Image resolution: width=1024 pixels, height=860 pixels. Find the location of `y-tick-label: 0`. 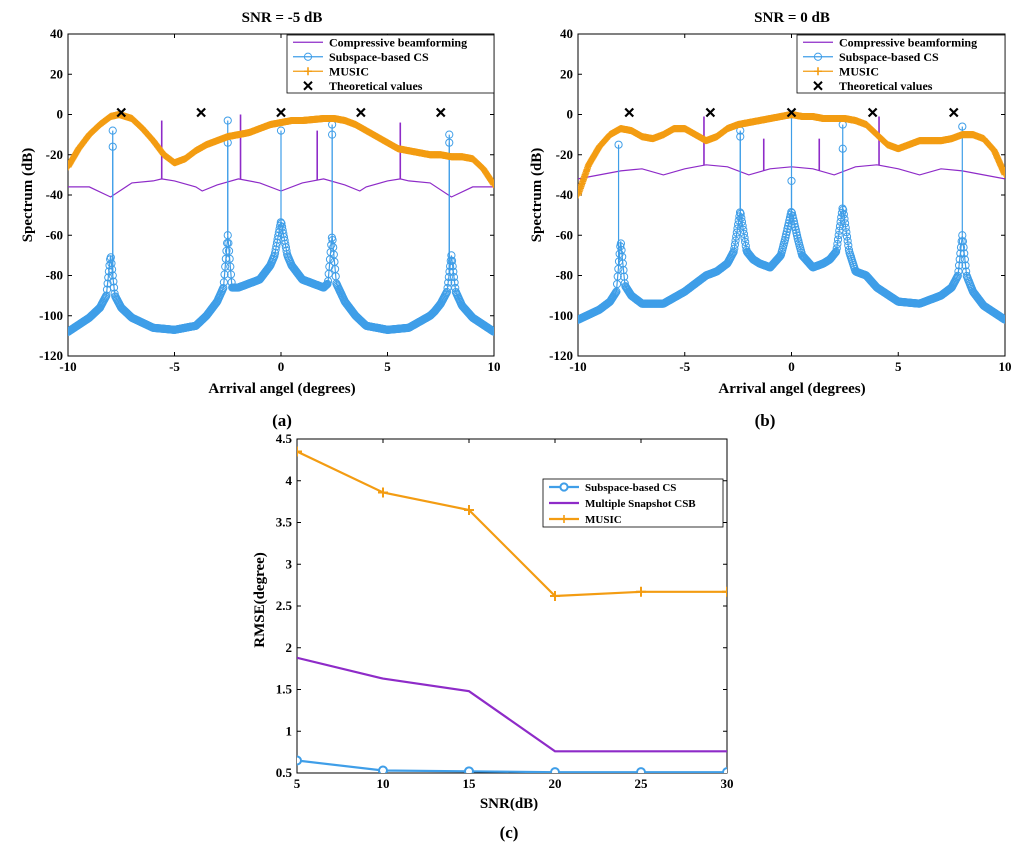

y-tick-label: 0 is located at coordinates (570, 114).